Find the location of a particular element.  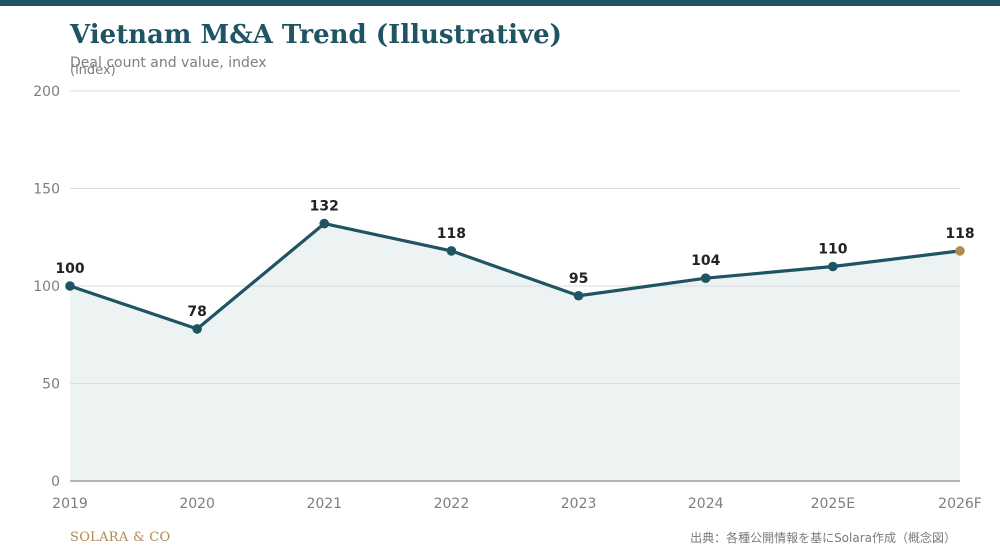

chart-subtitle: Deal count and value, index is located at coordinates (168, 63).